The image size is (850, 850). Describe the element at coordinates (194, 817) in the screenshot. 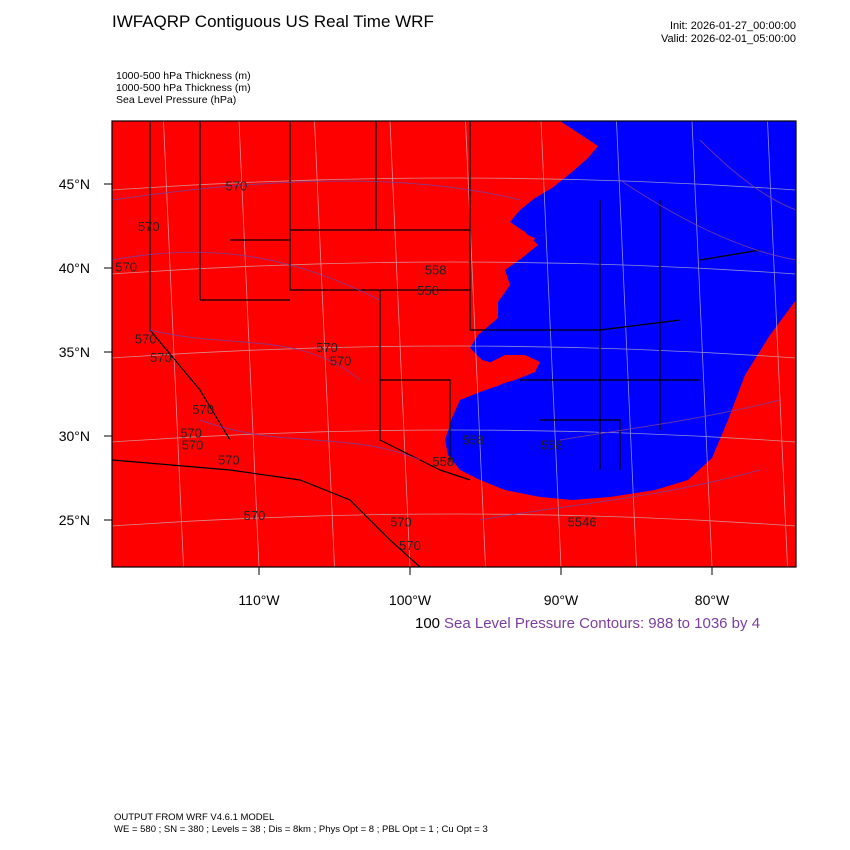

I see `model-version: OUTPUT FROM WRF V4.6.1 MODEL` at that location.